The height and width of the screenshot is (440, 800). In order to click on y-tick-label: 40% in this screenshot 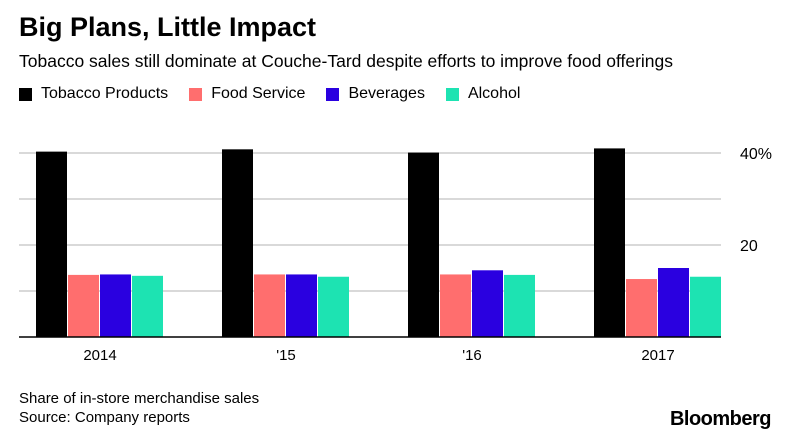, I will do `click(756, 154)`.